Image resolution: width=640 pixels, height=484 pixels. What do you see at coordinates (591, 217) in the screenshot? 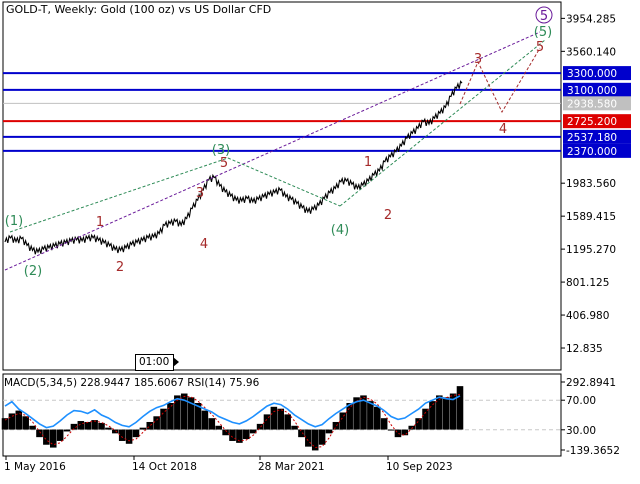
I see `price-y-tick-label: 1589.415` at bounding box center [591, 217].